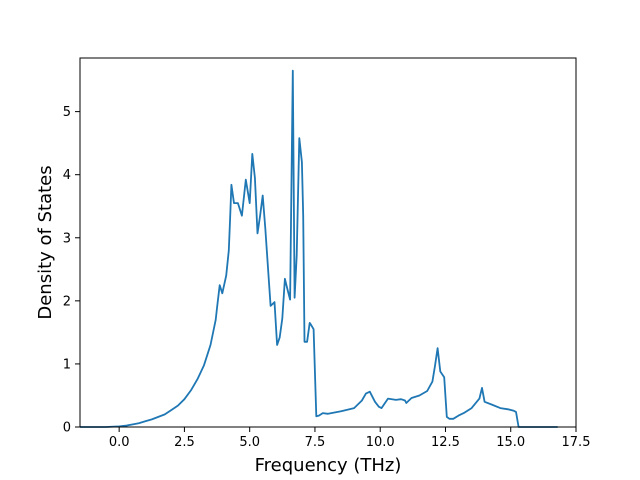 Image resolution: width=640 pixels, height=480 pixels. I want to click on y-tick-label: 0, so click(67, 428).